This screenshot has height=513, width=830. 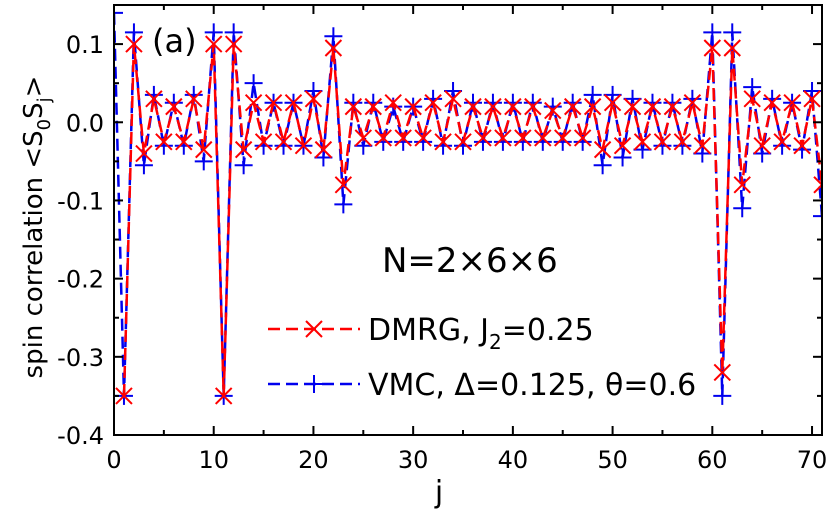 I want to click on y-tick-label: 0.1, so click(x=85, y=45).